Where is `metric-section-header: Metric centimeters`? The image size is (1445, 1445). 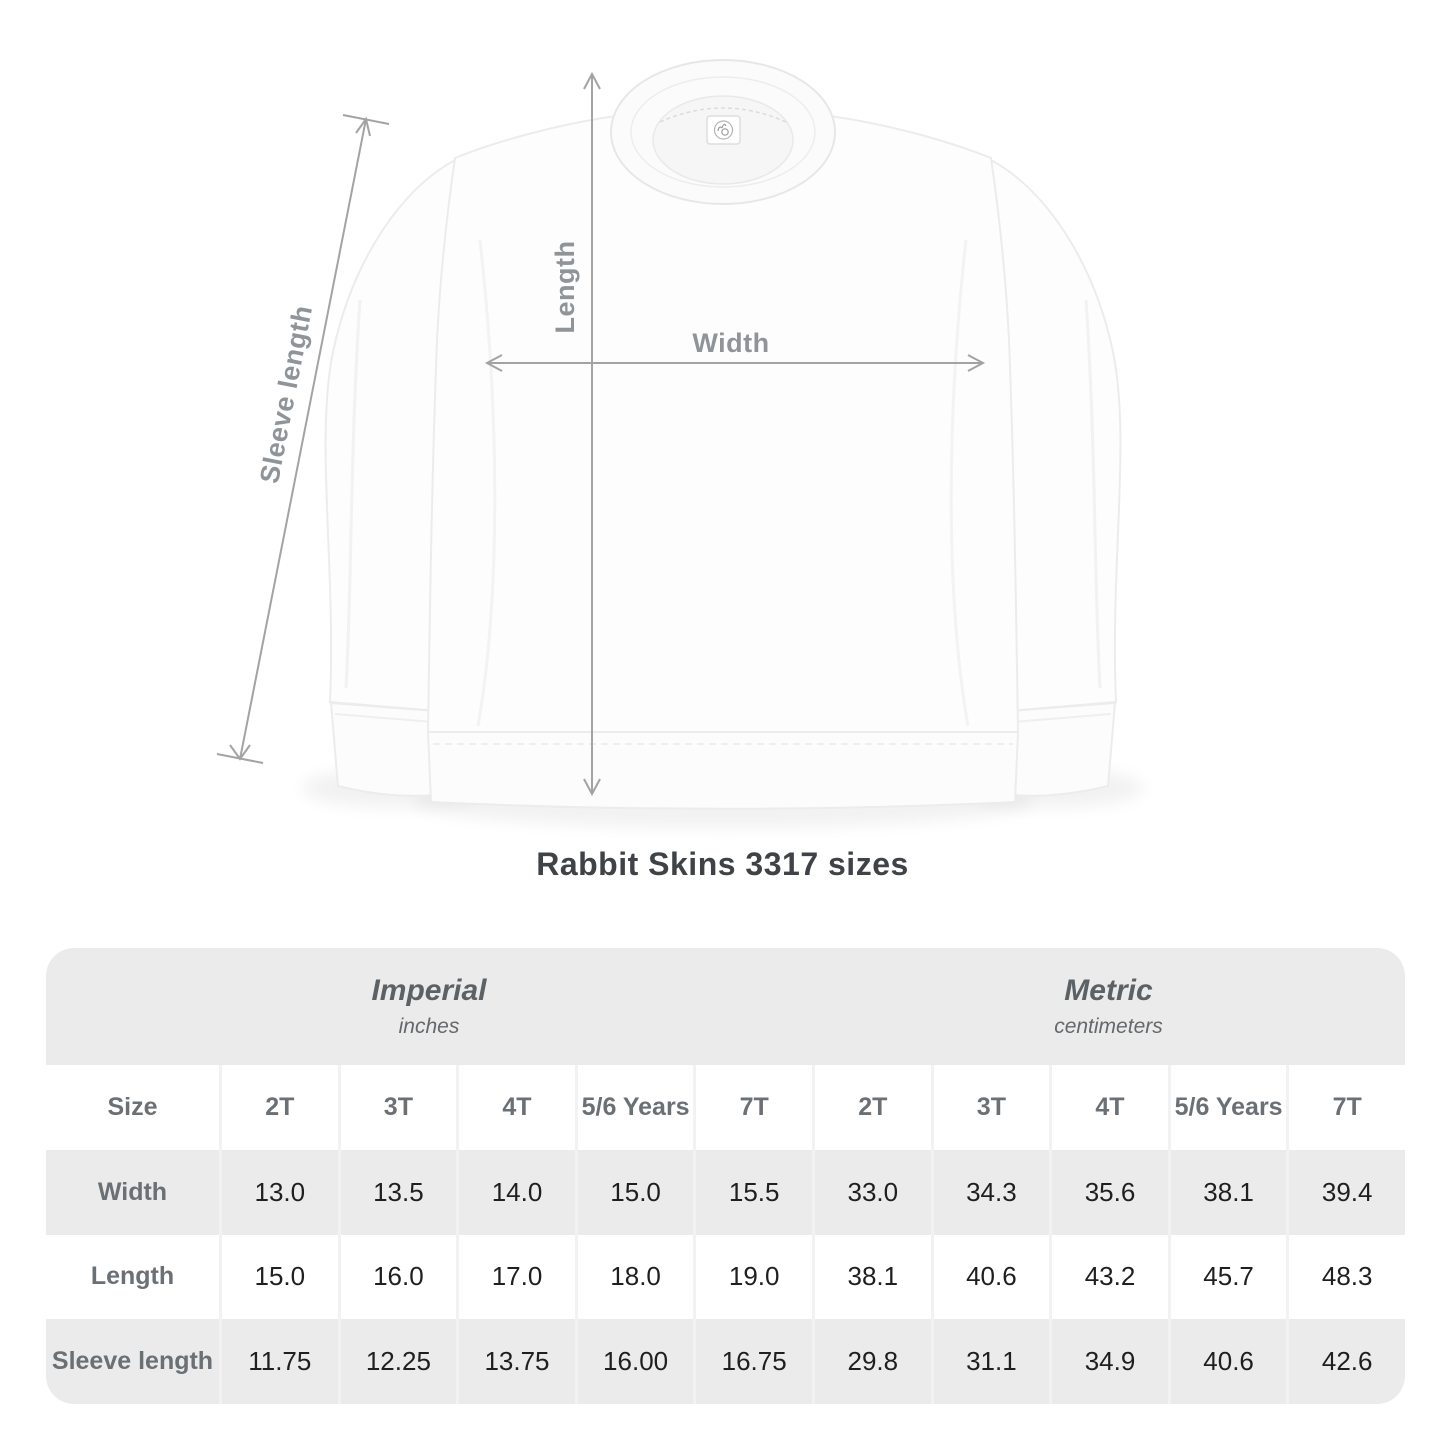
metric-section-header: Metric centimeters is located at coordinates (1108, 1006).